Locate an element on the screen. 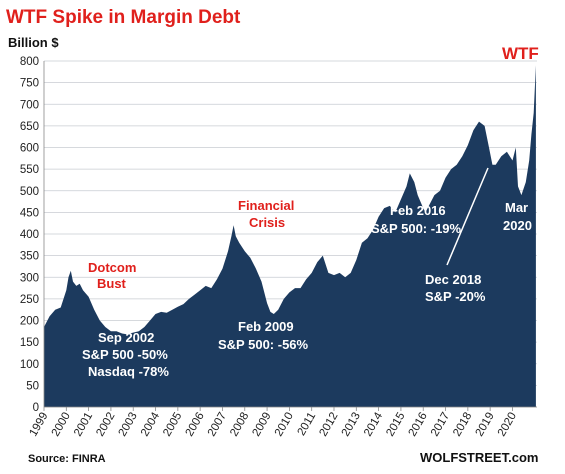 The height and width of the screenshot is (474, 565). chart-title: WTF Spike in Margin Debt is located at coordinates (123, 17).